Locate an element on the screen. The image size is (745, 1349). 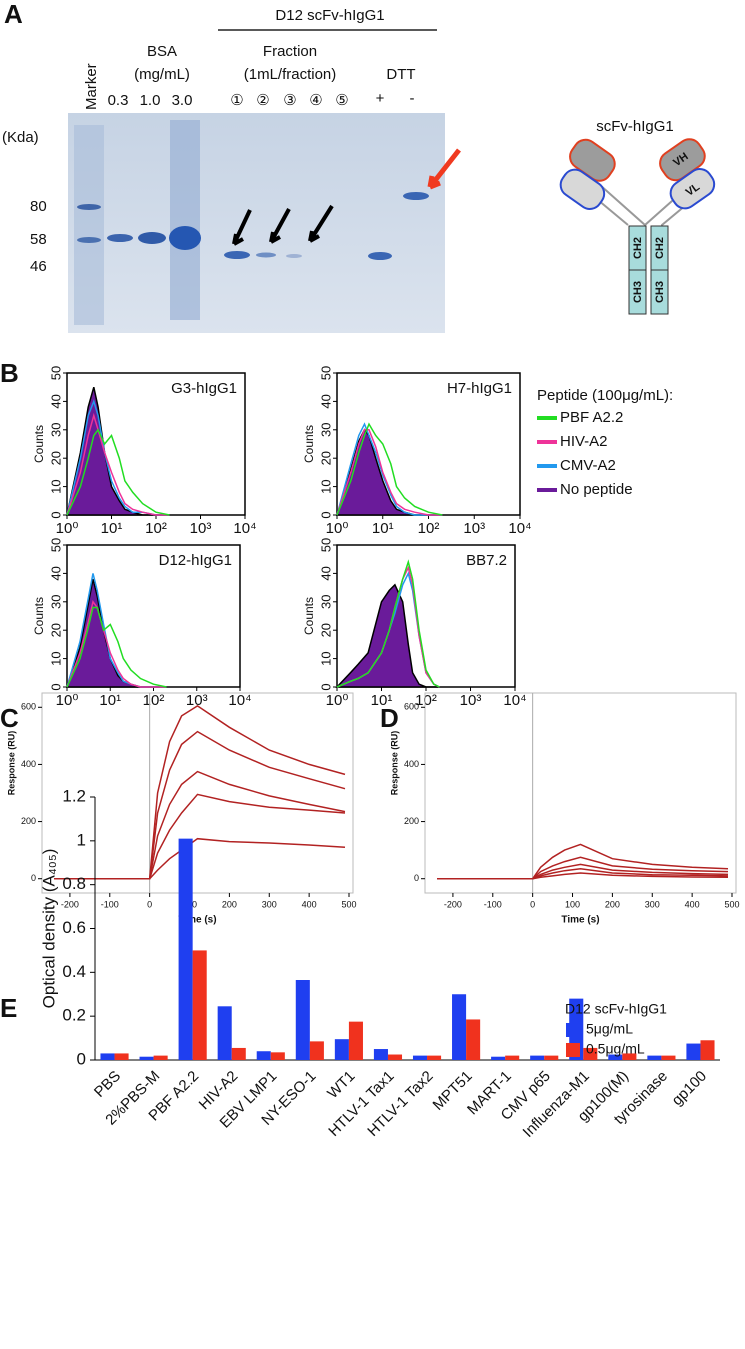
lane-unit: (mg/mL) is located at coordinates (162, 74).